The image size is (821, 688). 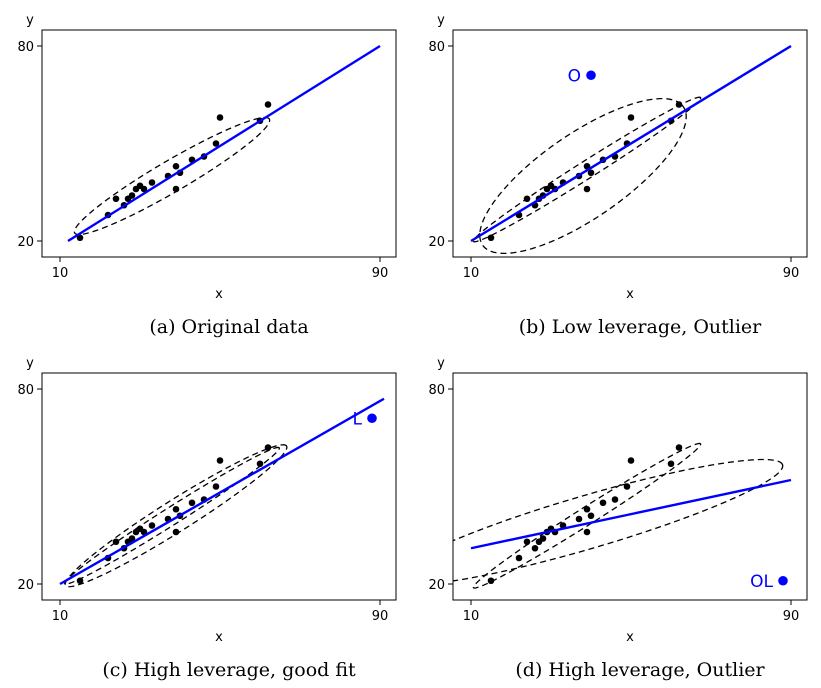 What do you see at coordinates (640, 670) in the screenshot?
I see `panel-caption: (d) High leverage, Outlier` at bounding box center [640, 670].